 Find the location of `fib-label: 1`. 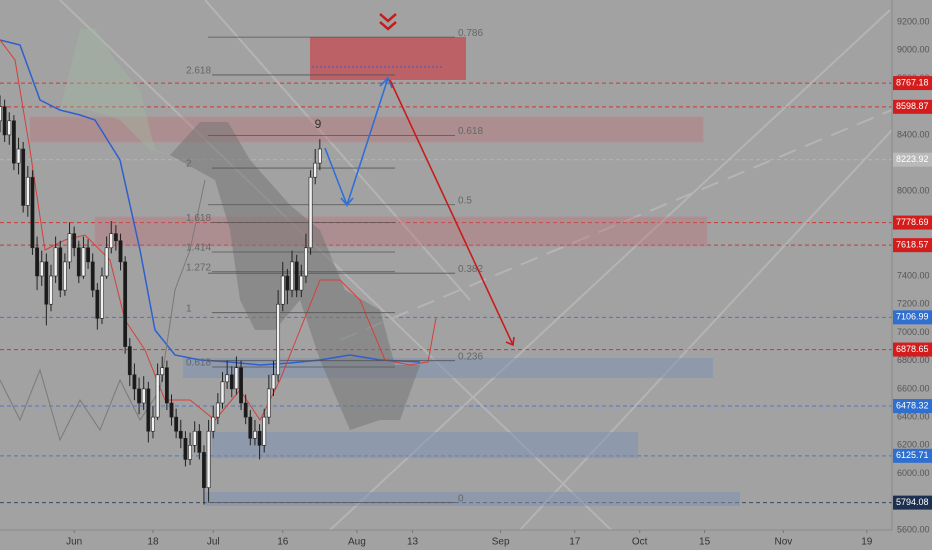

fib-label: 1 is located at coordinates (189, 308).